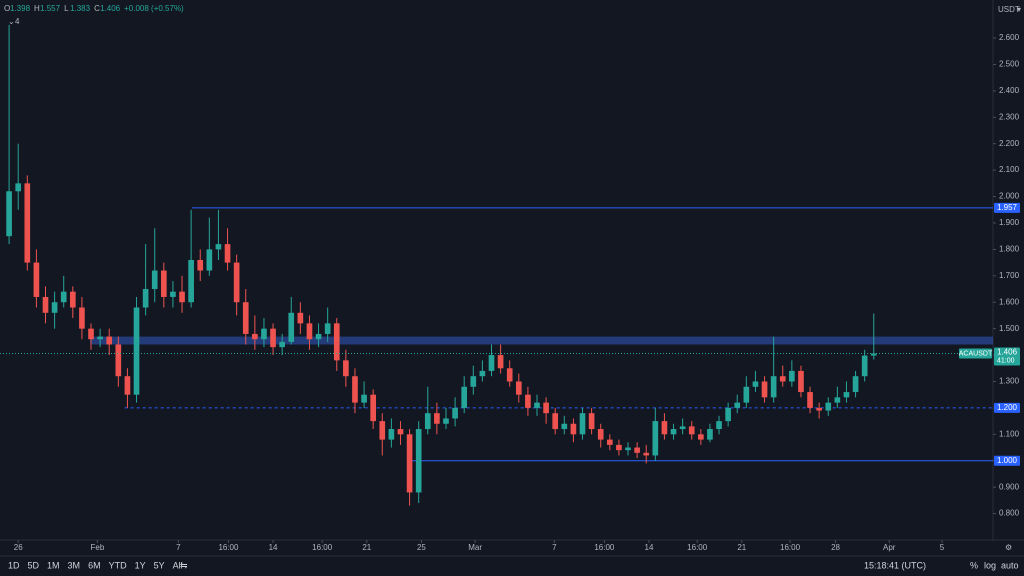 The image size is (1024, 576). What do you see at coordinates (942, 547) in the screenshot?
I see `x-tick-label: 5` at bounding box center [942, 547].